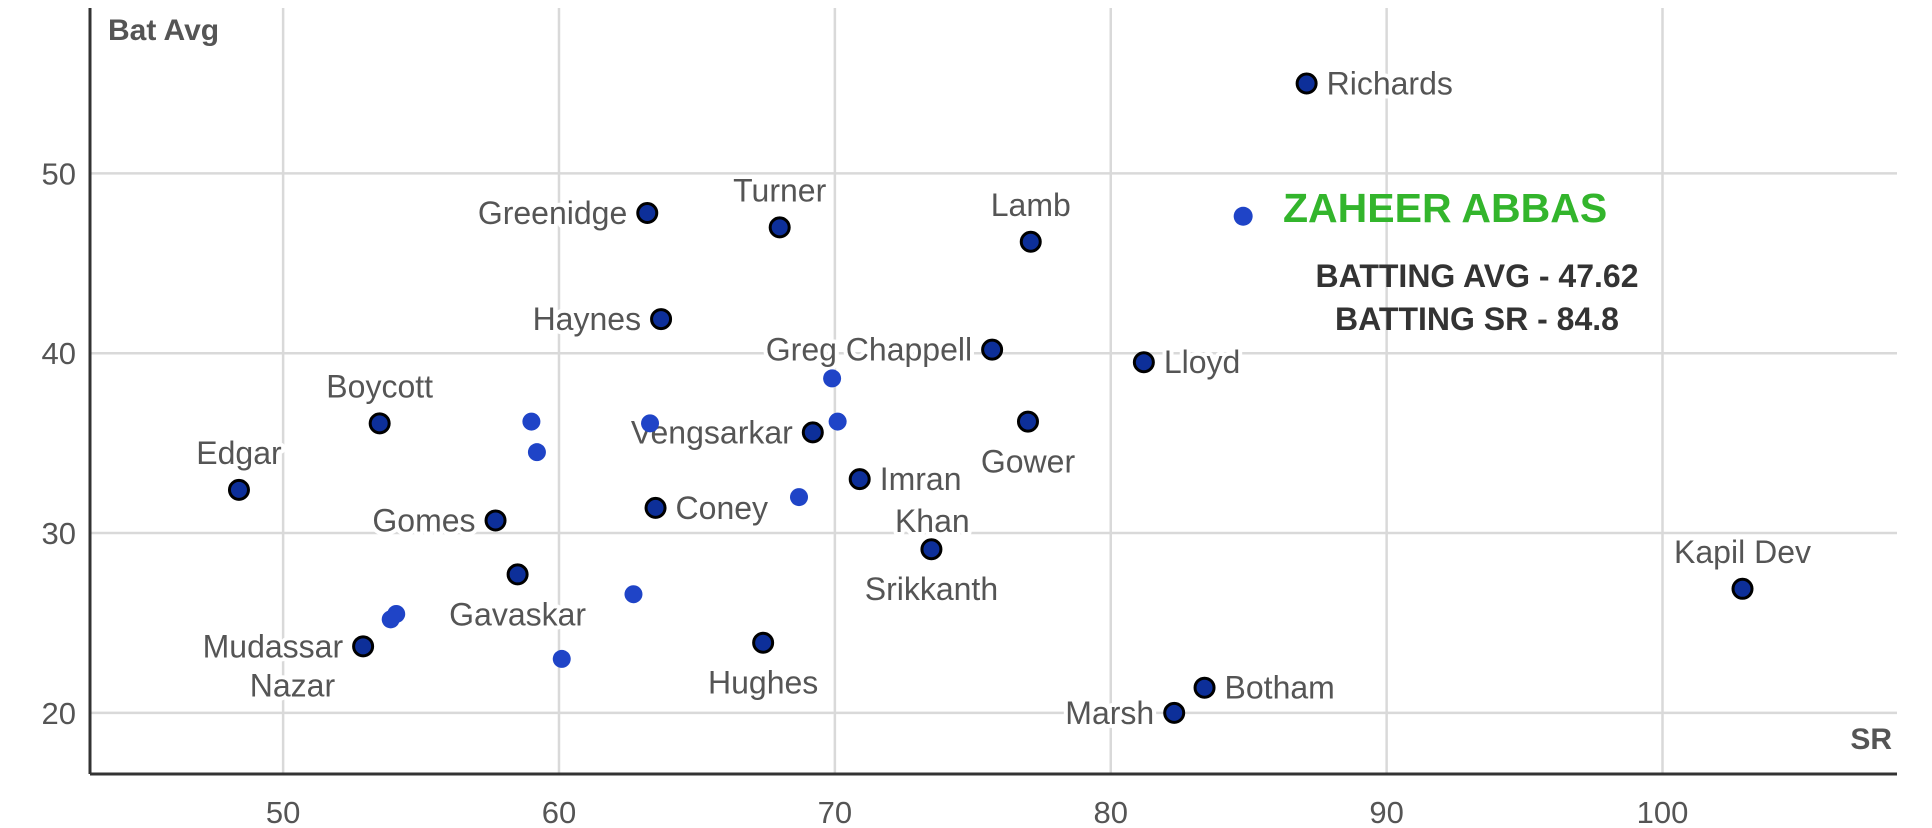 The width and height of the screenshot is (1932, 828). What do you see at coordinates (559, 811) in the screenshot?
I see `x-tick-label-60: 60` at bounding box center [559, 811].